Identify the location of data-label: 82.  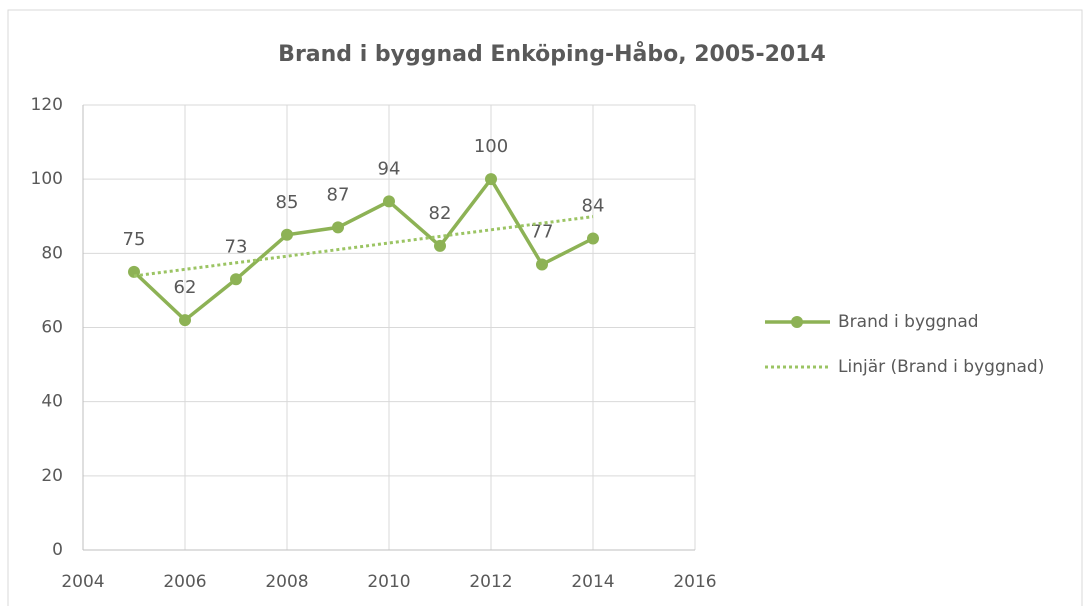
(440, 213).